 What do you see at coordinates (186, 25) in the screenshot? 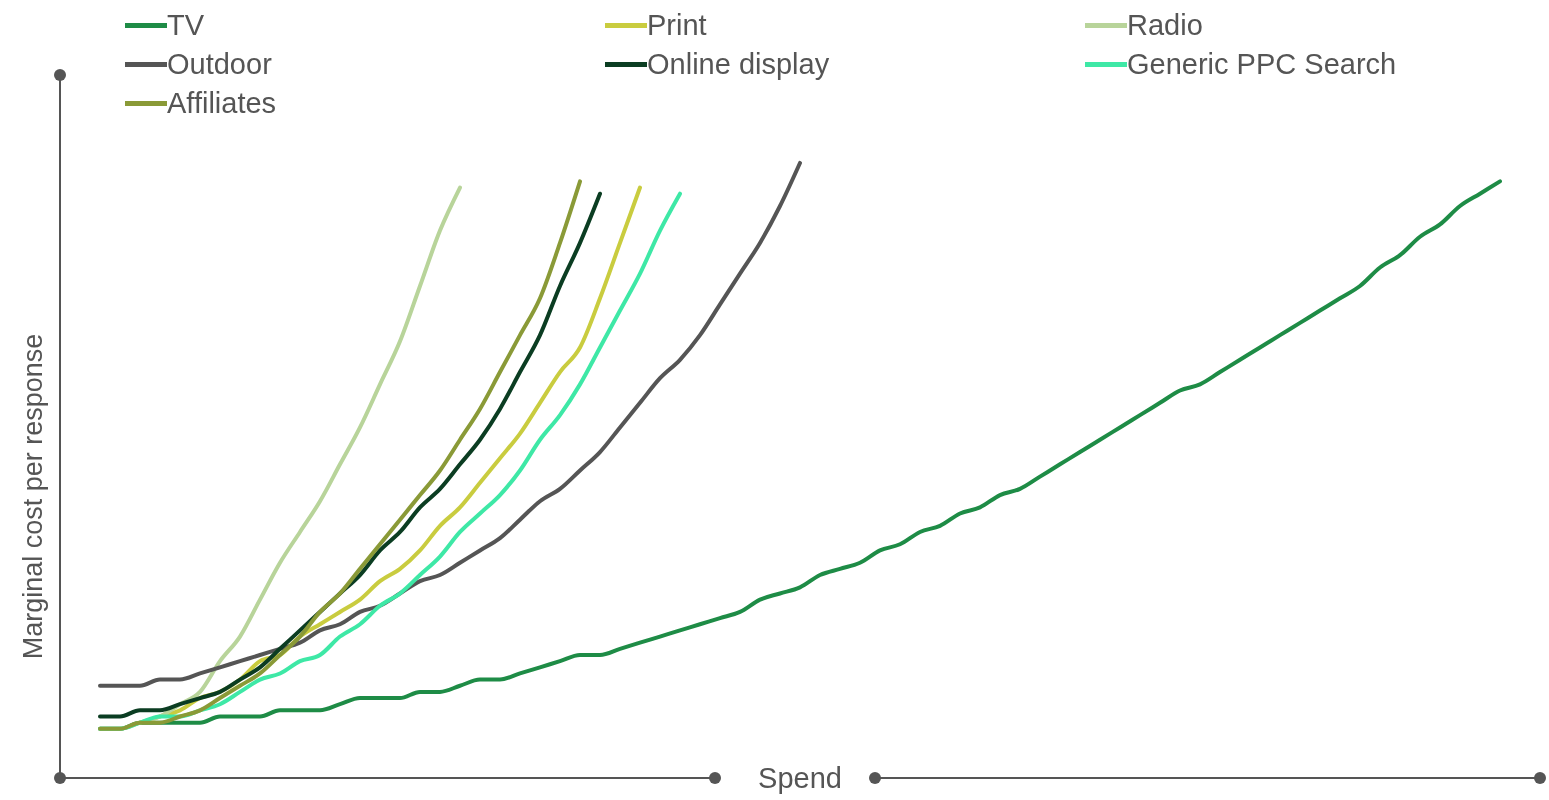
I see `legend-label: TV` at bounding box center [186, 25].